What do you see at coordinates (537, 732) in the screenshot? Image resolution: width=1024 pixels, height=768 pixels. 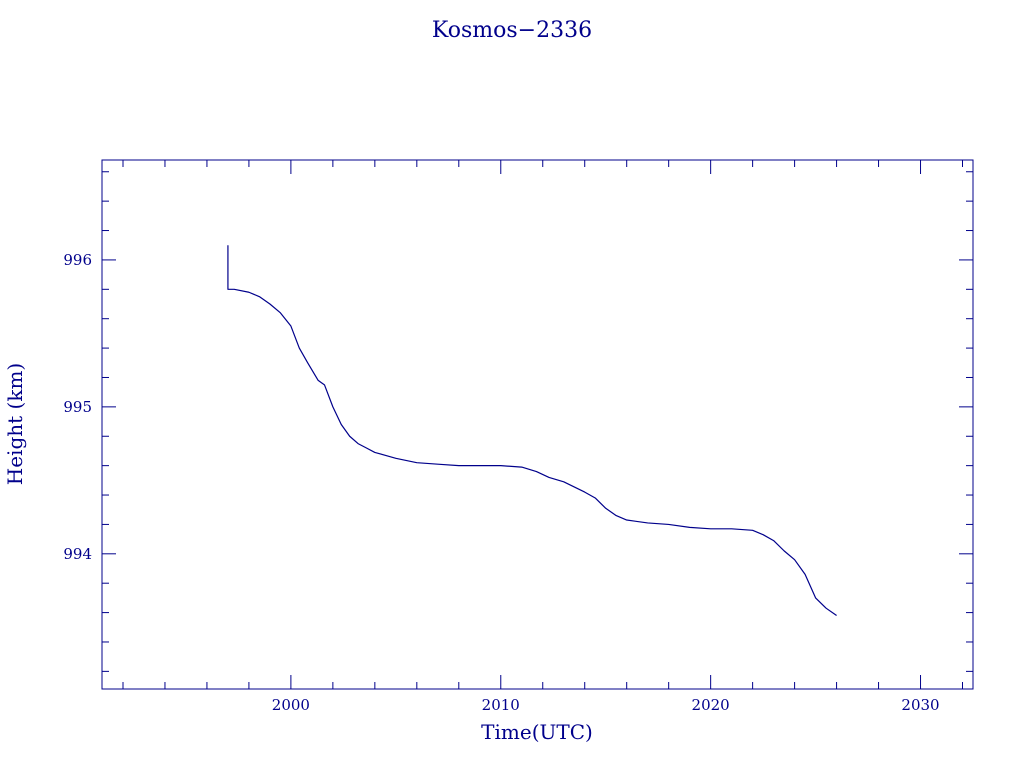 I see `x-axis-label: Time(UTC)` at bounding box center [537, 732].